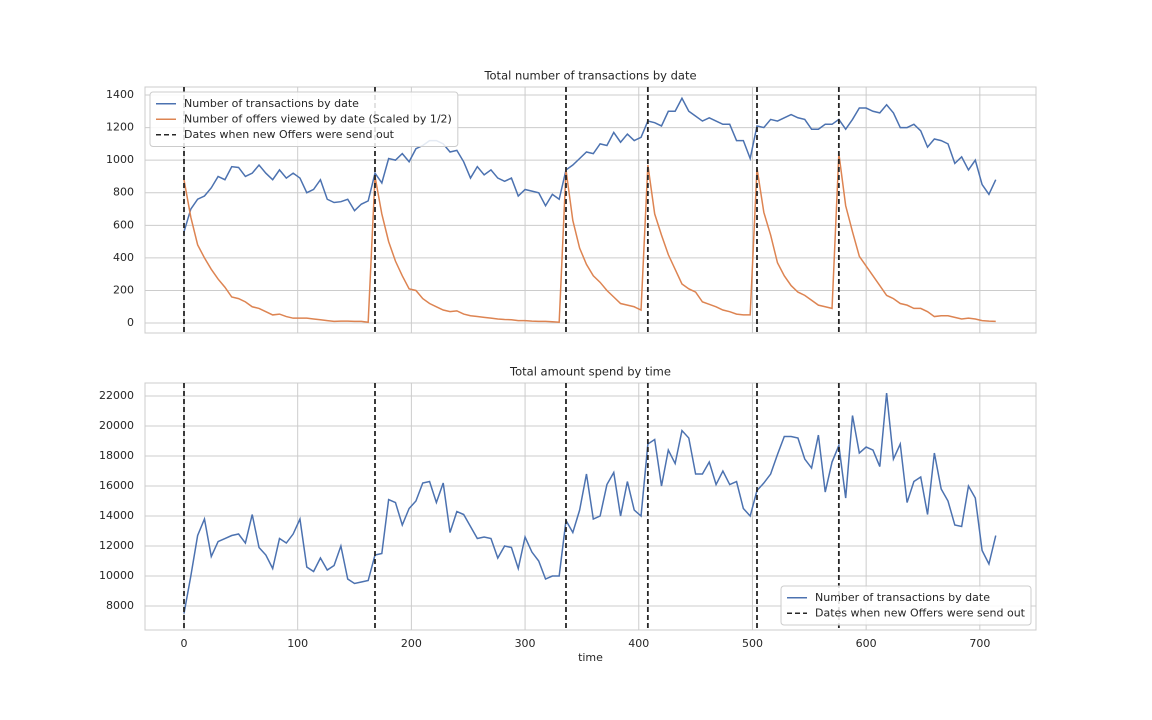 The width and height of the screenshot is (1152, 720). I want to click on y-tick-label: 1400, so click(120, 94).